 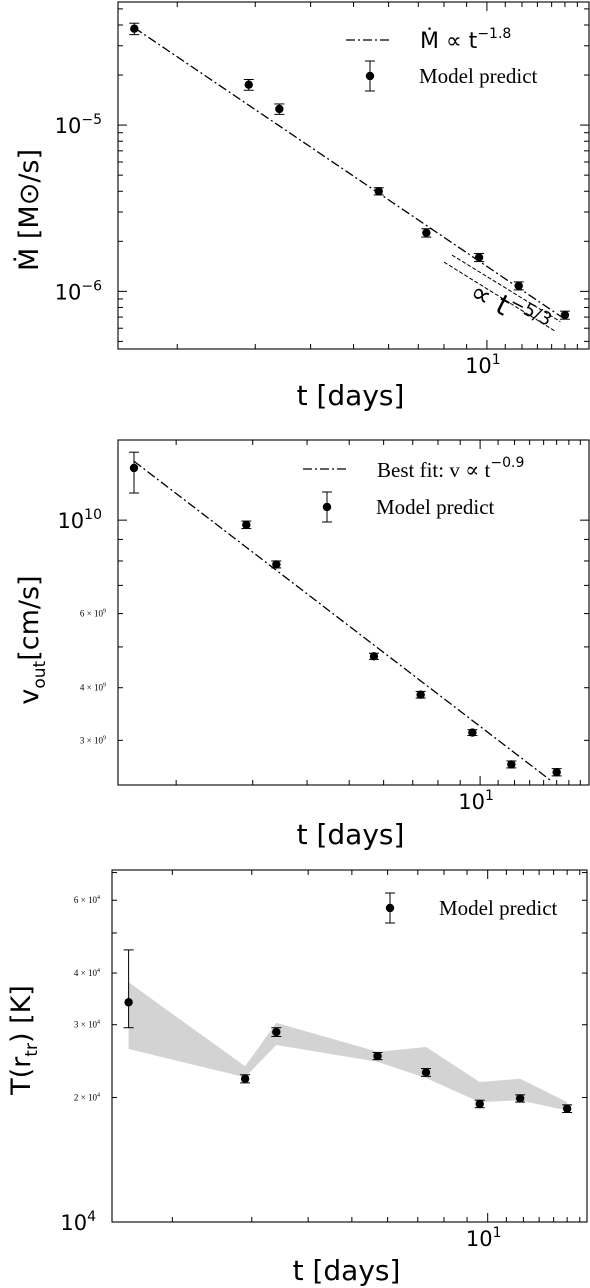 I want to click on y-tick-label: 3 × 10⁴, so click(x=87, y=1025).